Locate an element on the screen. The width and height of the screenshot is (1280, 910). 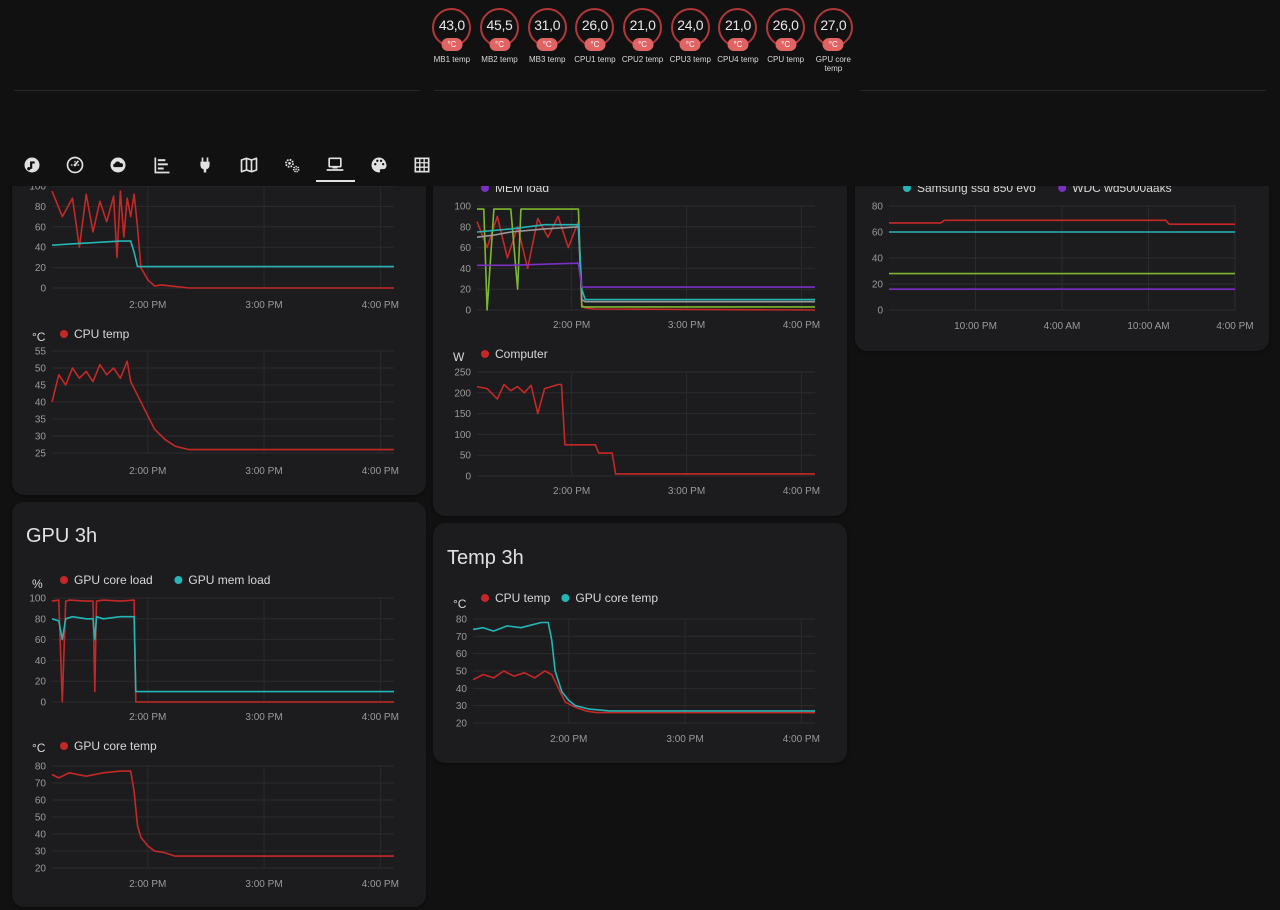
unit-label: W is located at coordinates (459, 357).